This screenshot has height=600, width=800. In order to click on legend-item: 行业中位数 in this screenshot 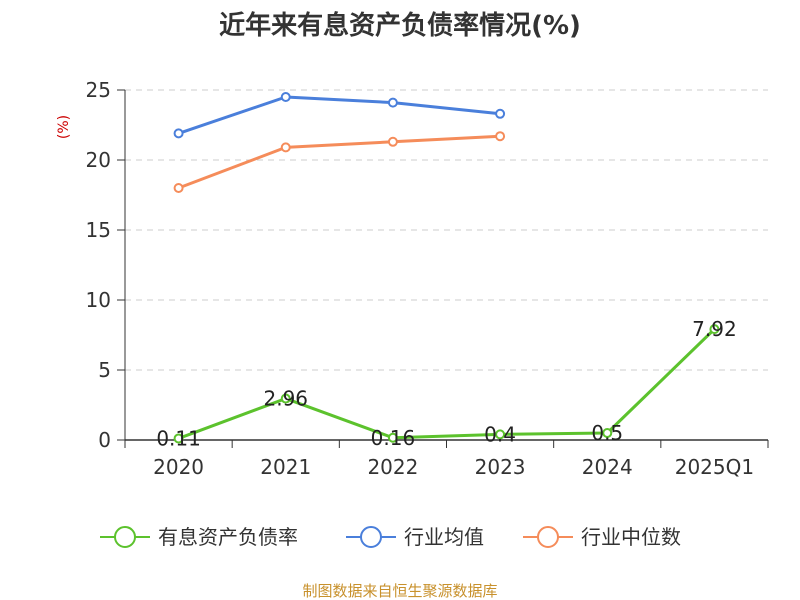, I will do `click(602, 537)`.